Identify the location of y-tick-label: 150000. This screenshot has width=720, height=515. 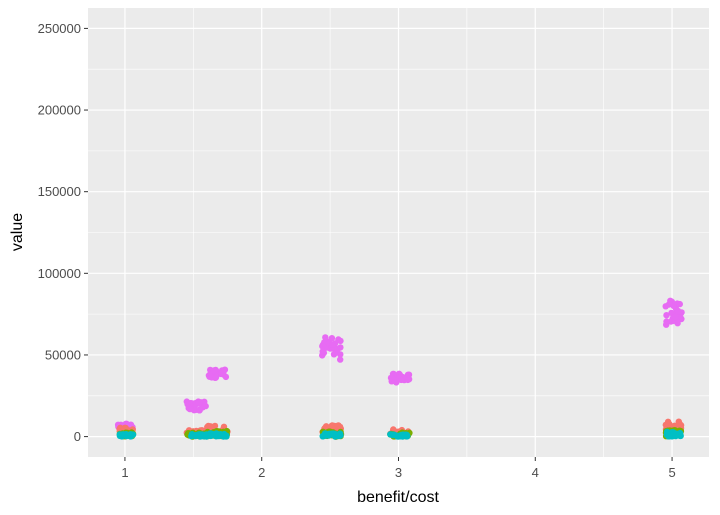
(59, 191).